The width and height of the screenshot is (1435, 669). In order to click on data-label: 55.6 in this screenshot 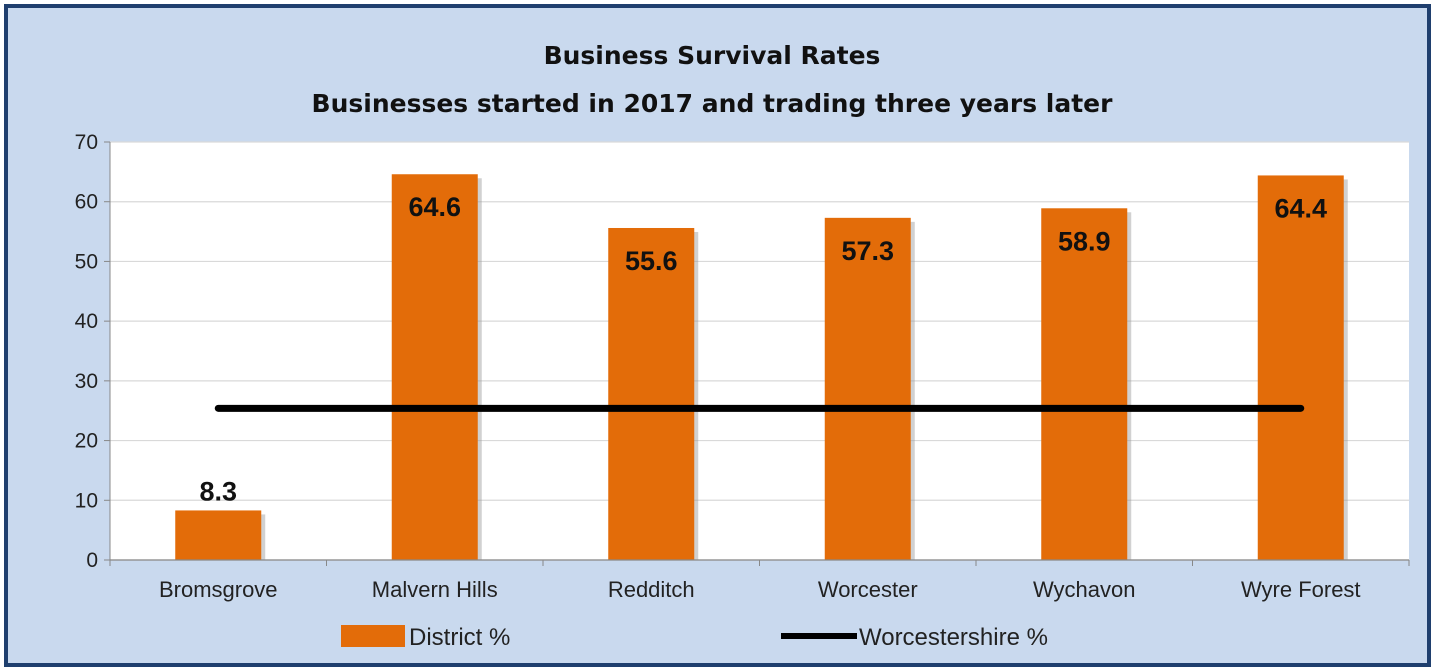, I will do `click(651, 261)`.